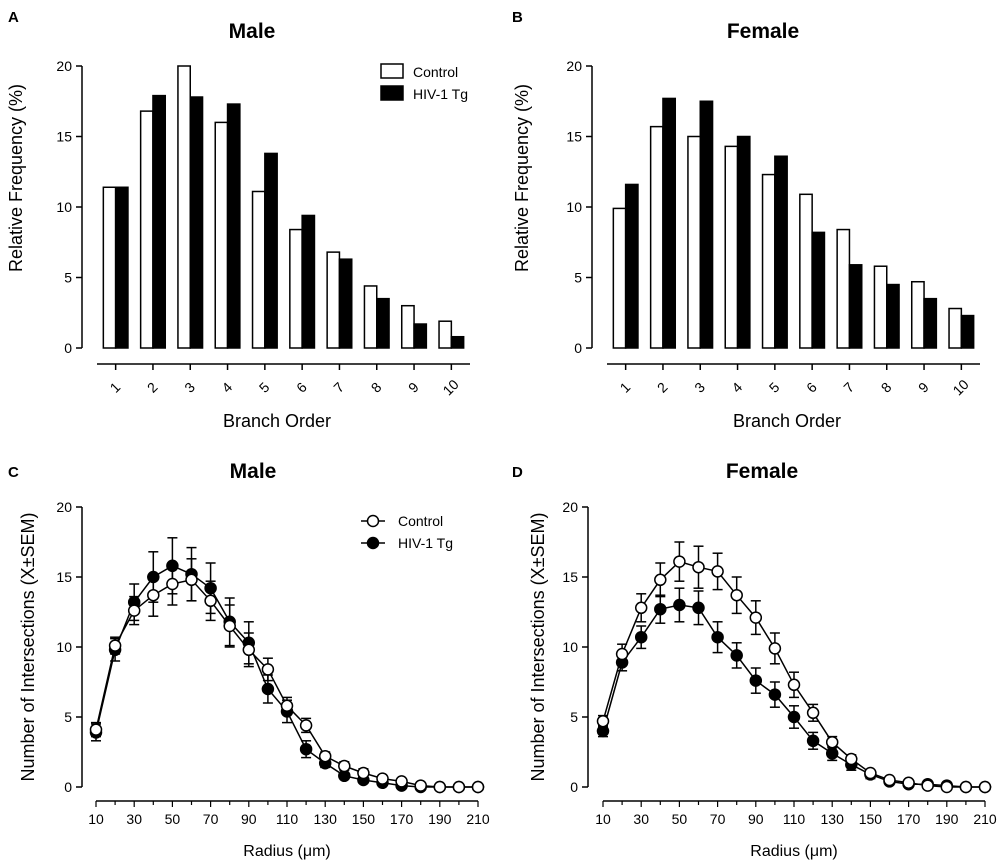  What do you see at coordinates (699, 387) in the screenshot?
I see `x-tick-label: 3` at bounding box center [699, 387].